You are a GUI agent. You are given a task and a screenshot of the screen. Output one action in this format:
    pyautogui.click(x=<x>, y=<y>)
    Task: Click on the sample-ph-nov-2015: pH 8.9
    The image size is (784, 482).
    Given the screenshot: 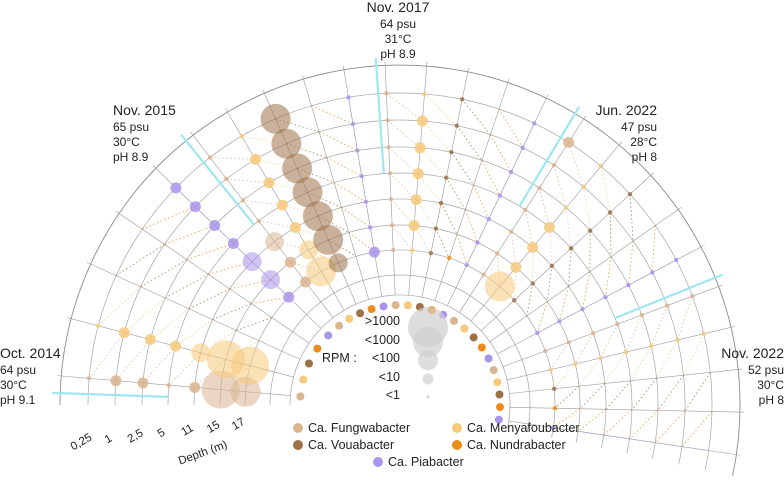 What is the action you would take?
    pyautogui.click(x=131, y=157)
    